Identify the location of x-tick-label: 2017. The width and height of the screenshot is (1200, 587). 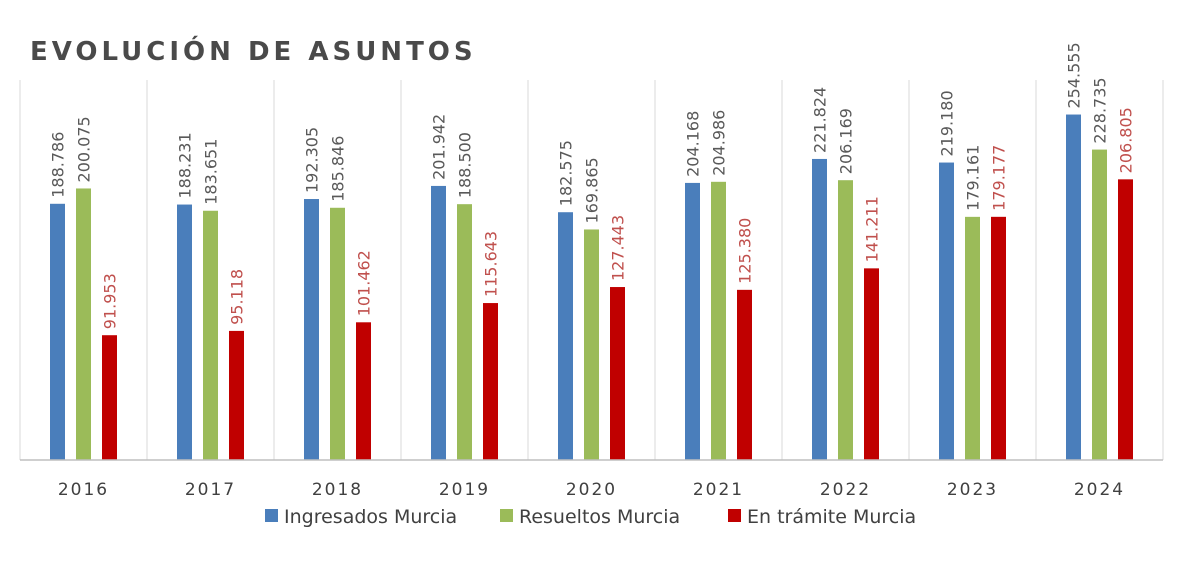
(210, 490).